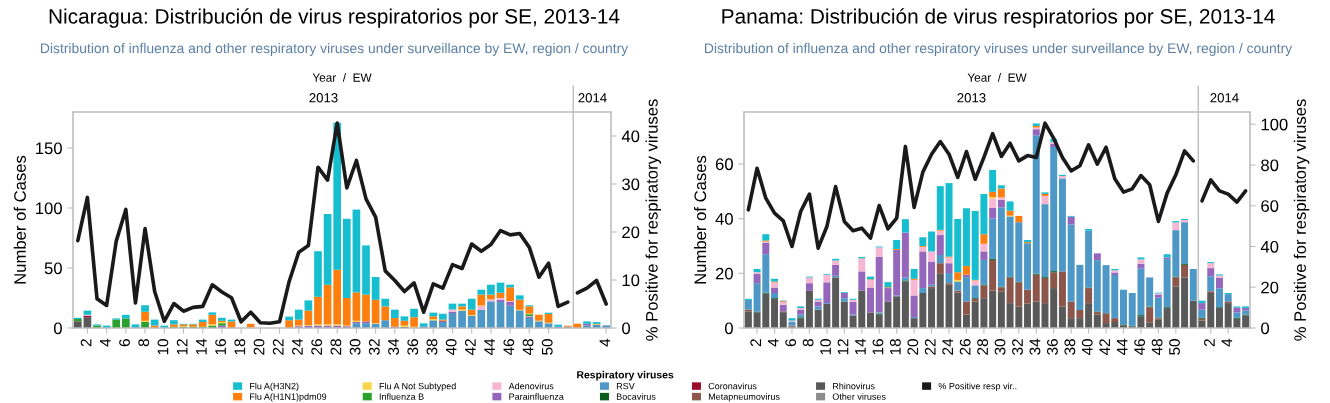 Image resolution: width=1330 pixels, height=403 pixels. Describe the element at coordinates (724, 273) in the screenshot. I see `y-tick-label: 20` at that location.